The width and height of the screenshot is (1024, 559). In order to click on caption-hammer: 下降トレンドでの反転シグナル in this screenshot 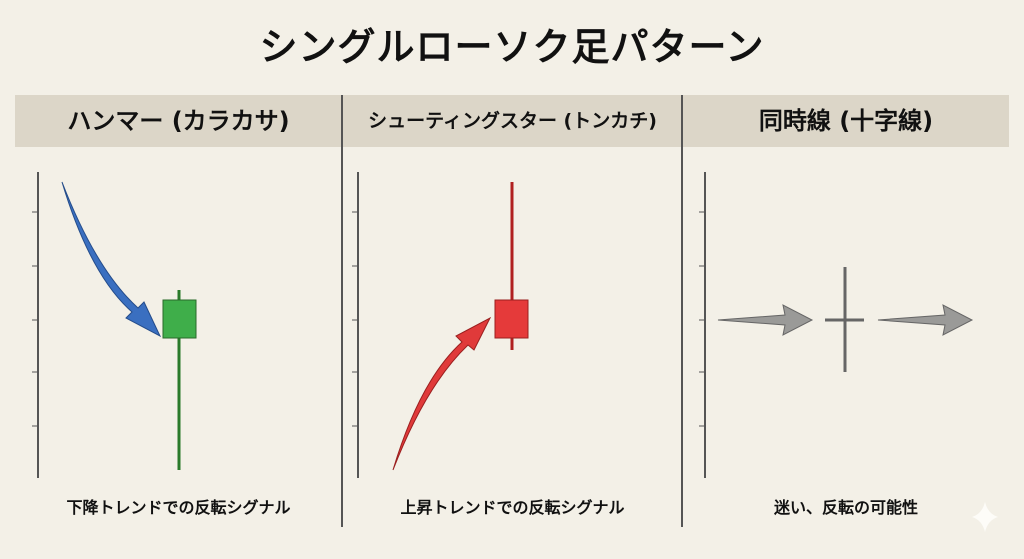, I will do `click(178, 507)`.